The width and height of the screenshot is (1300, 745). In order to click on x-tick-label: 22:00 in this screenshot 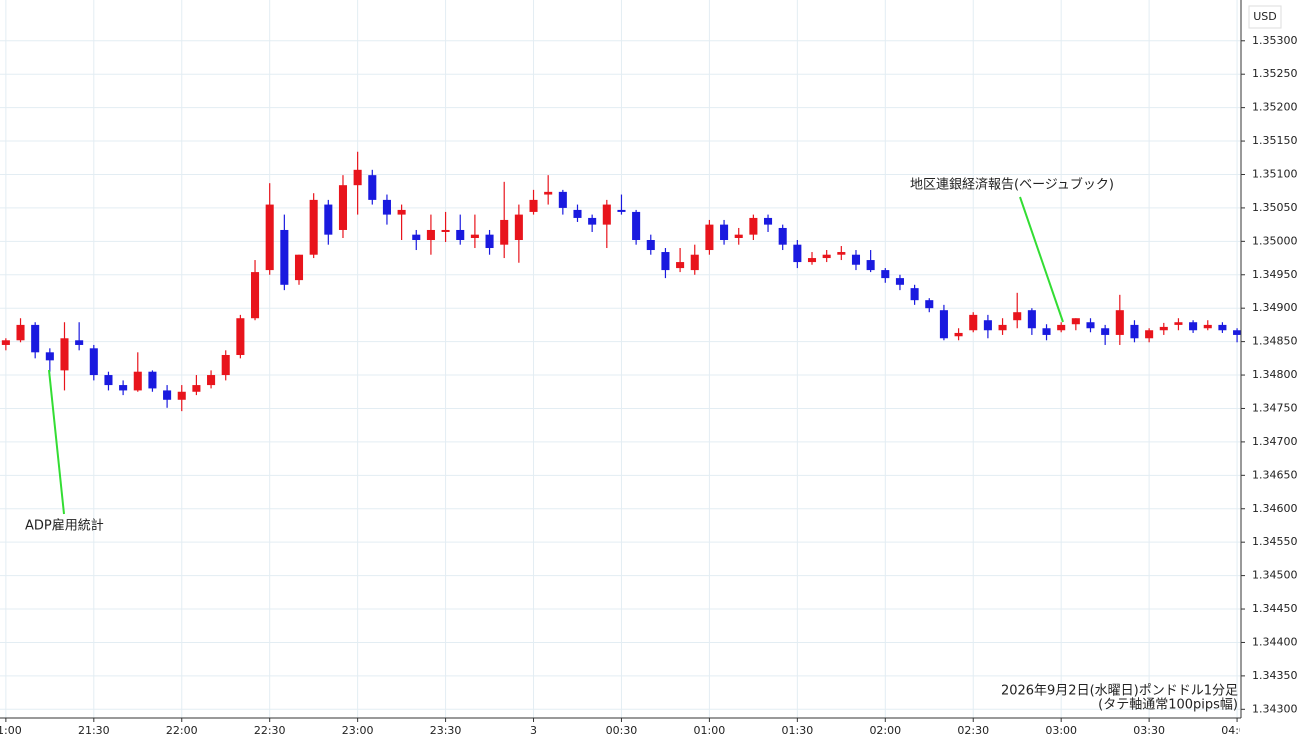, I will do `click(182, 730)`.